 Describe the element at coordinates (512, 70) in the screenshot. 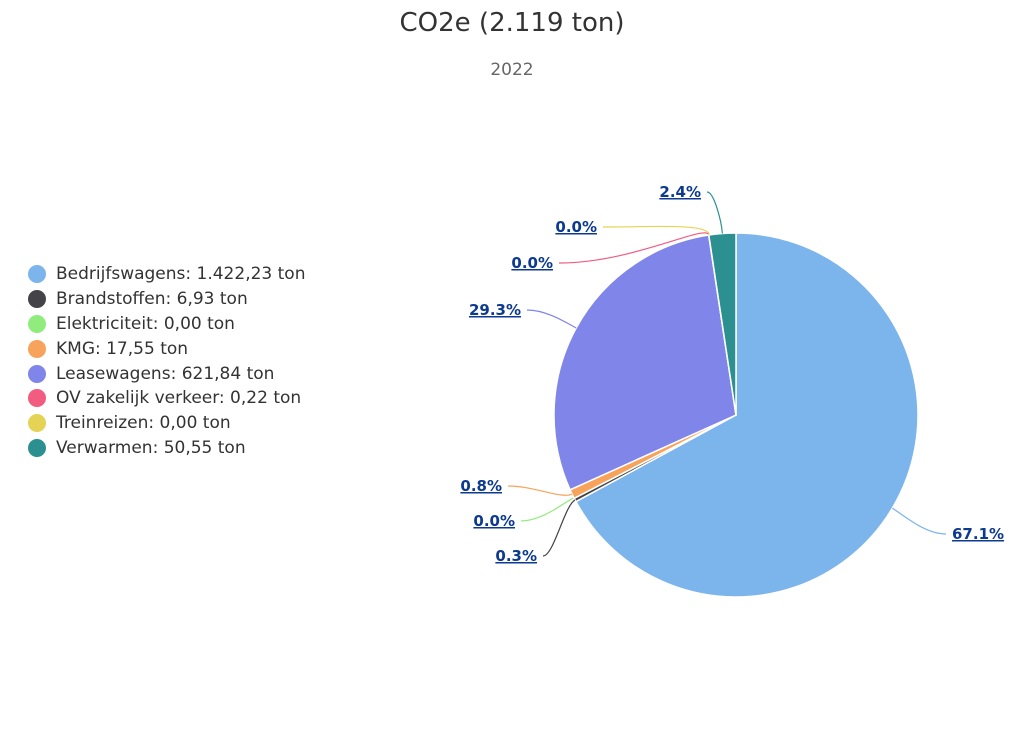

I see `chart-subtitle: 2022` at that location.